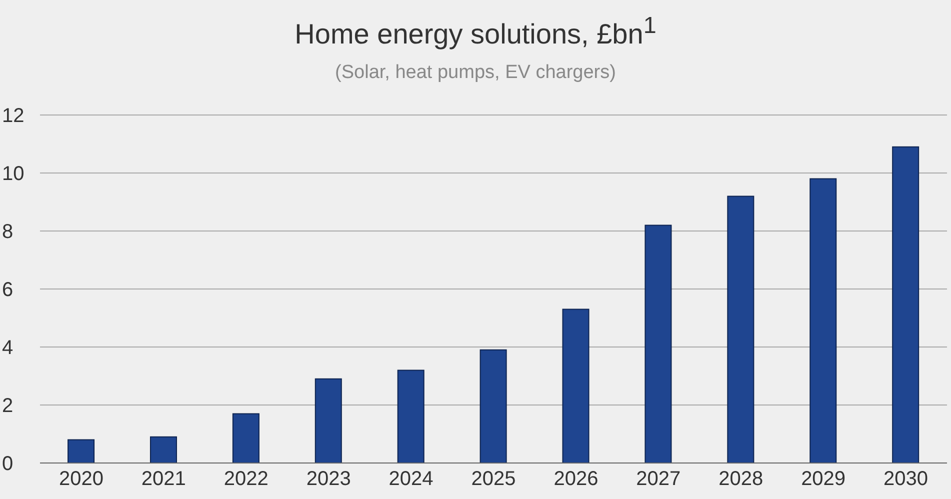 The image size is (951, 499). I want to click on x-tick-label: 2022, so click(246, 479).